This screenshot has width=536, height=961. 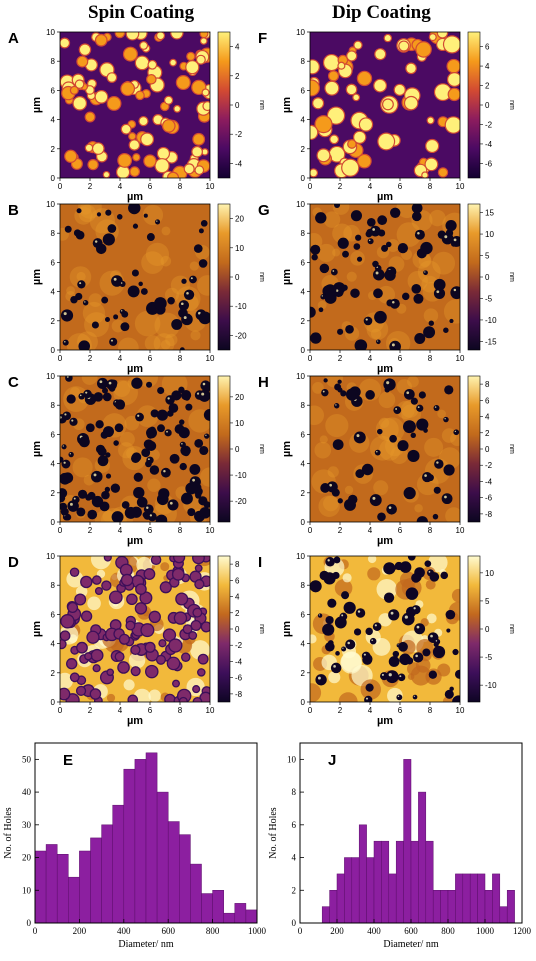 I want to click on y-tick-label: 8, so click(x=303, y=405).